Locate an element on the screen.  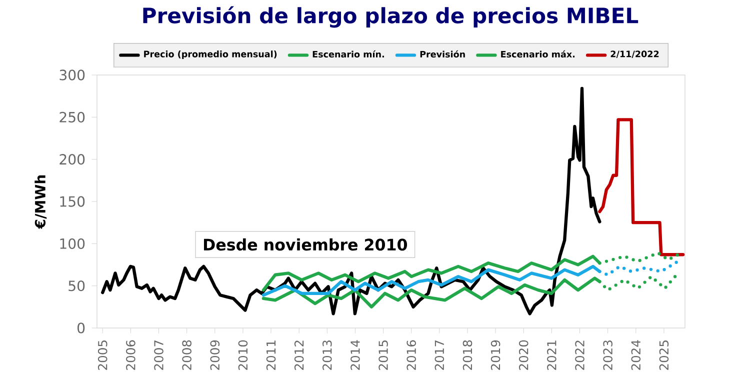
x-tick-label: 2025 is located at coordinates (664, 355).